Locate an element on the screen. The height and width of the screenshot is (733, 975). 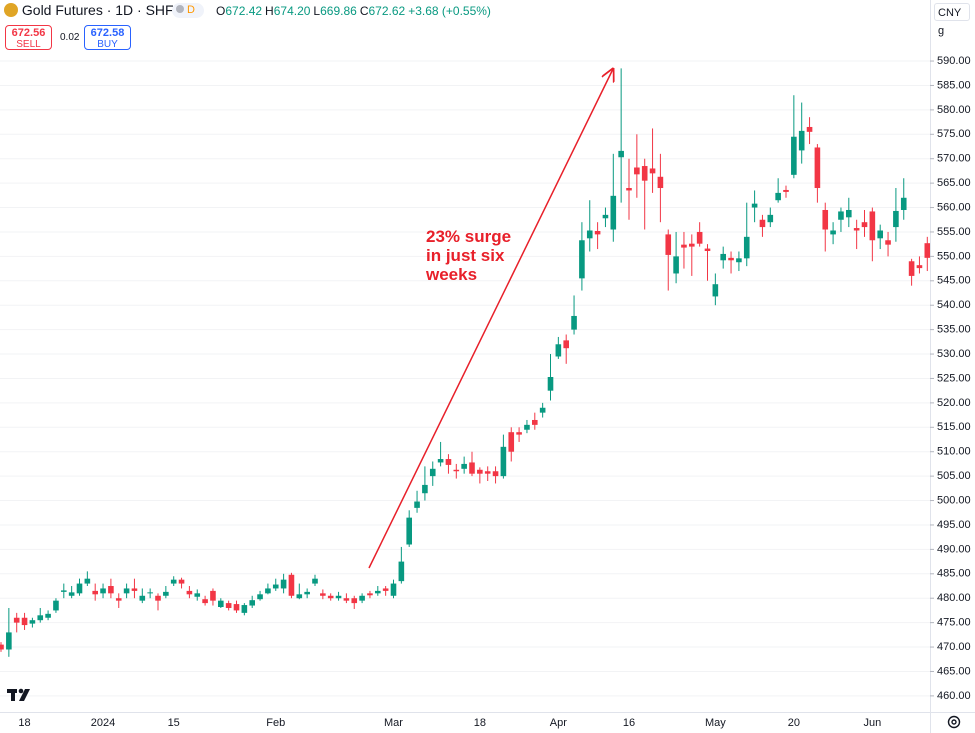
symbol-name: Gold Futures · 1D · SHFE is located at coordinates (102, 10).